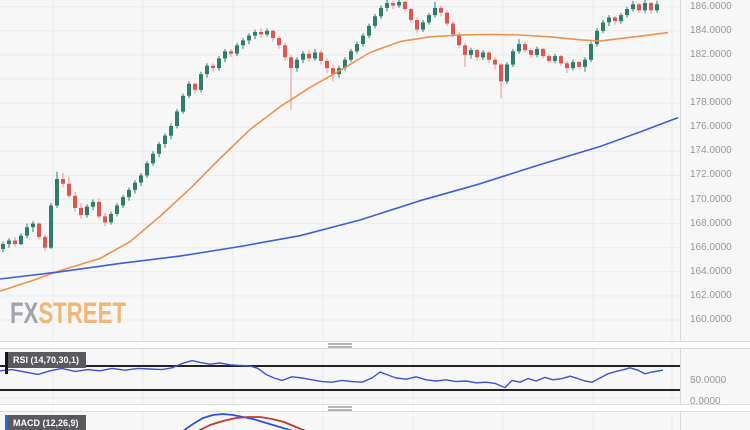 This screenshot has width=750, height=430. Describe the element at coordinates (711, 175) in the screenshot. I see `price-axis-label: 172.0000` at that location.